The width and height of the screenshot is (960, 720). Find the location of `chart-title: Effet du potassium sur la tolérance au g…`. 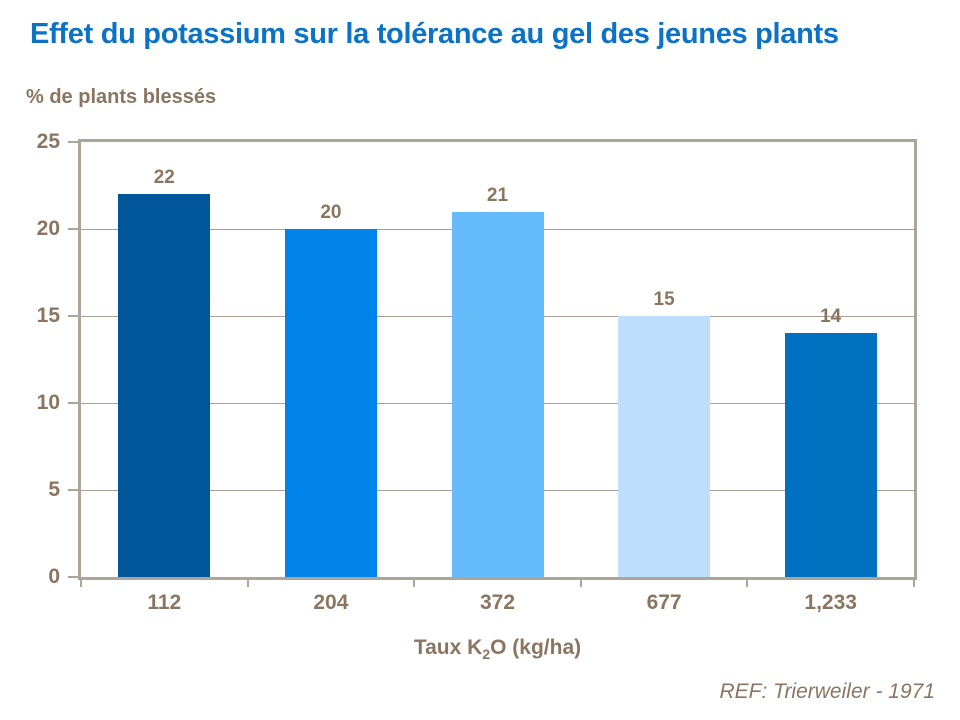

chart-title: Effet du potassium sur la tolérance au g… is located at coordinates (434, 34).